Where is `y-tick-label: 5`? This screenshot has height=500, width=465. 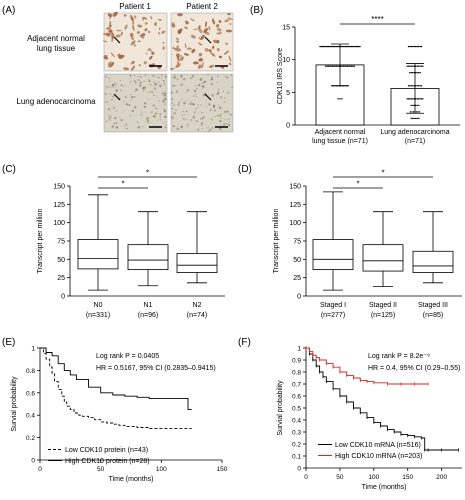
y-tick-label: 5 is located at coordinates (288, 93).